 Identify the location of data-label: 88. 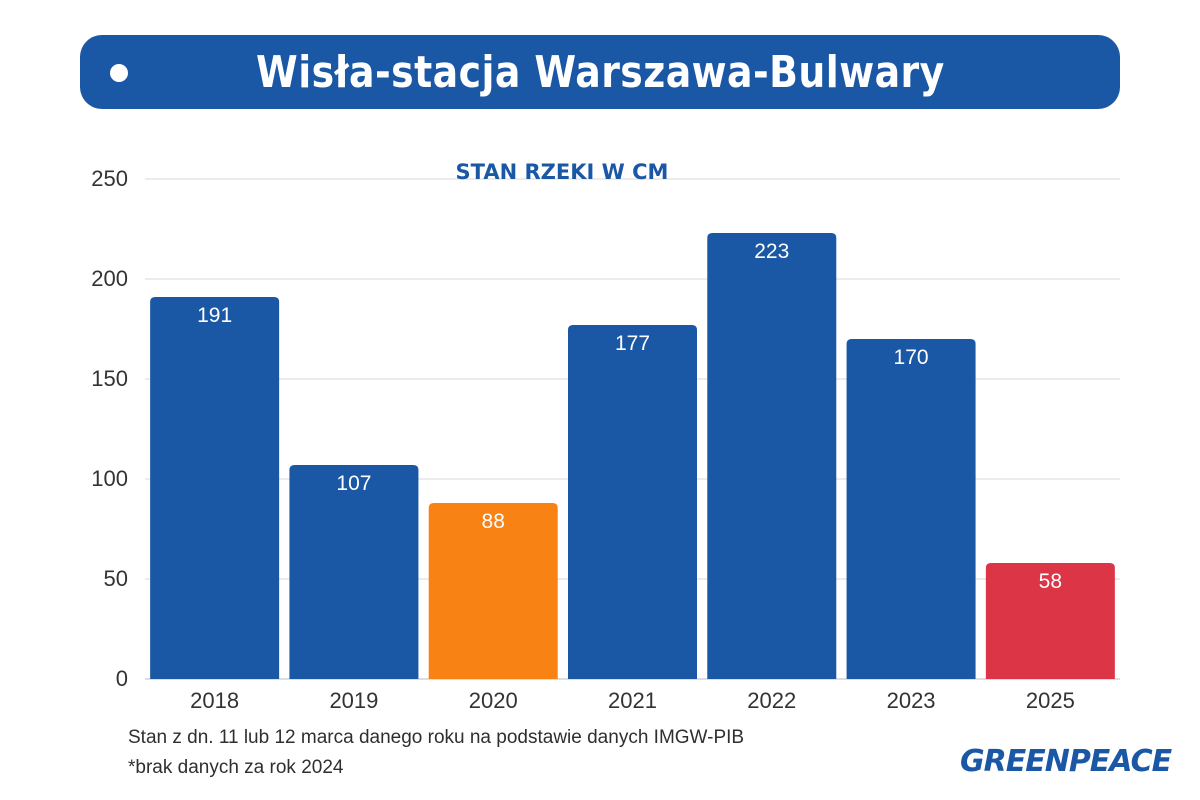
(493, 521).